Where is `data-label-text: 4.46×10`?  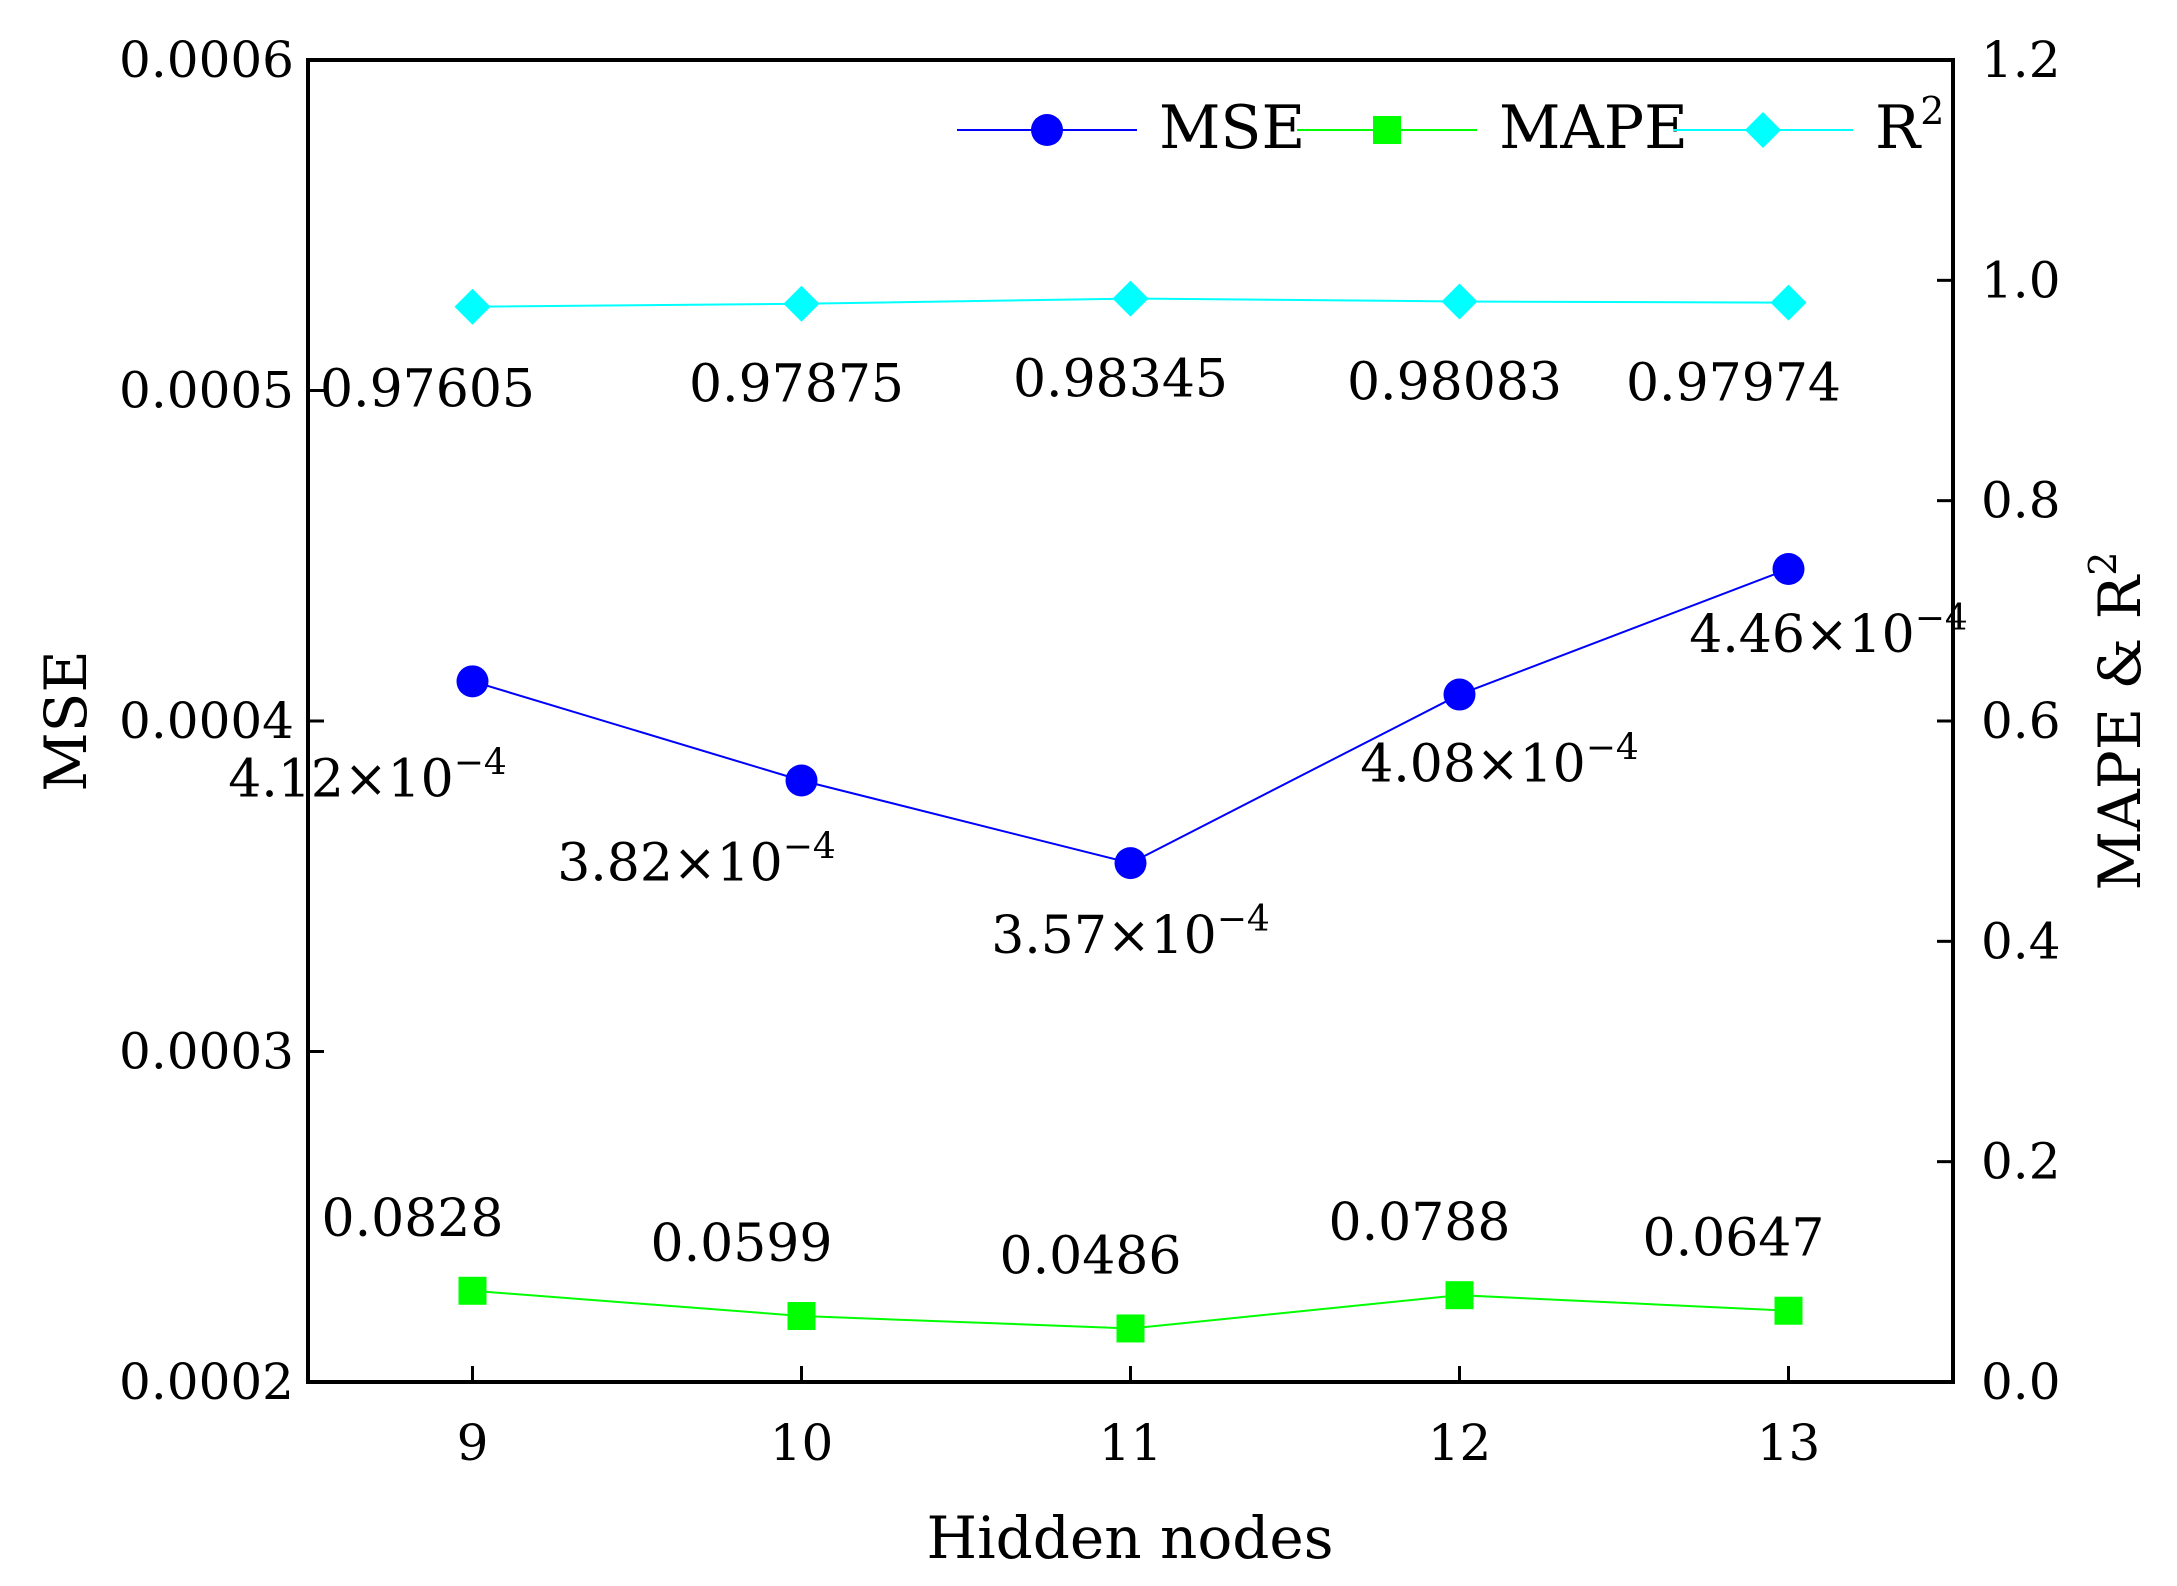 data-label-text: 4.46×10 is located at coordinates (1802, 635).